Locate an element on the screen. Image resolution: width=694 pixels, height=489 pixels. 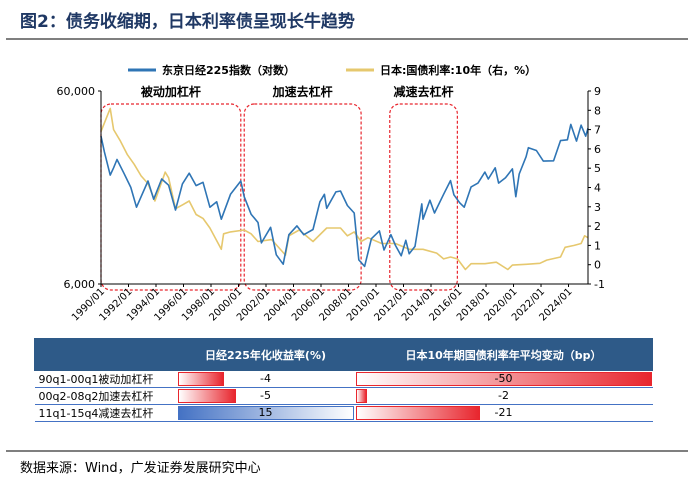
nikkei-databar-container: -4 is located at coordinates (266, 379).